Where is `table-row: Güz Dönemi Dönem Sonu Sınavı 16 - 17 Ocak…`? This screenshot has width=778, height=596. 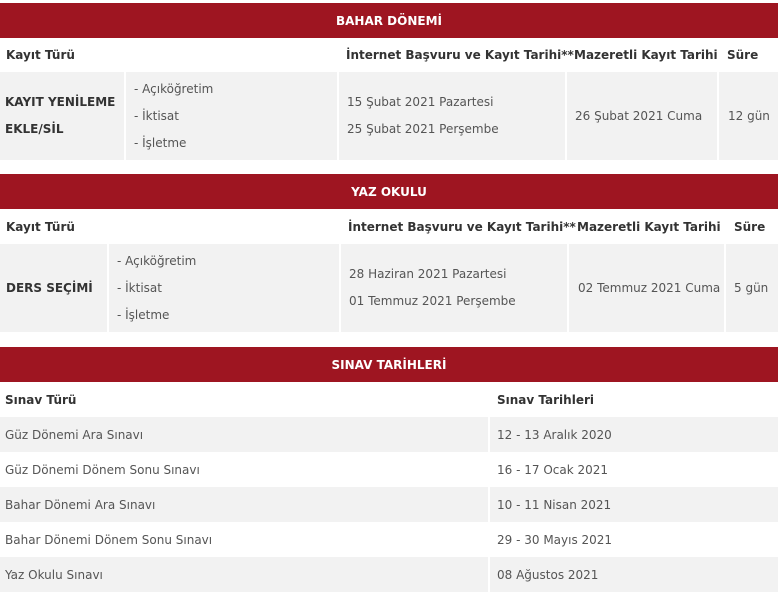
table-row: Güz Dönemi Dönem Sonu Sınavı 16 - 17 Ocak… is located at coordinates (307, 469).